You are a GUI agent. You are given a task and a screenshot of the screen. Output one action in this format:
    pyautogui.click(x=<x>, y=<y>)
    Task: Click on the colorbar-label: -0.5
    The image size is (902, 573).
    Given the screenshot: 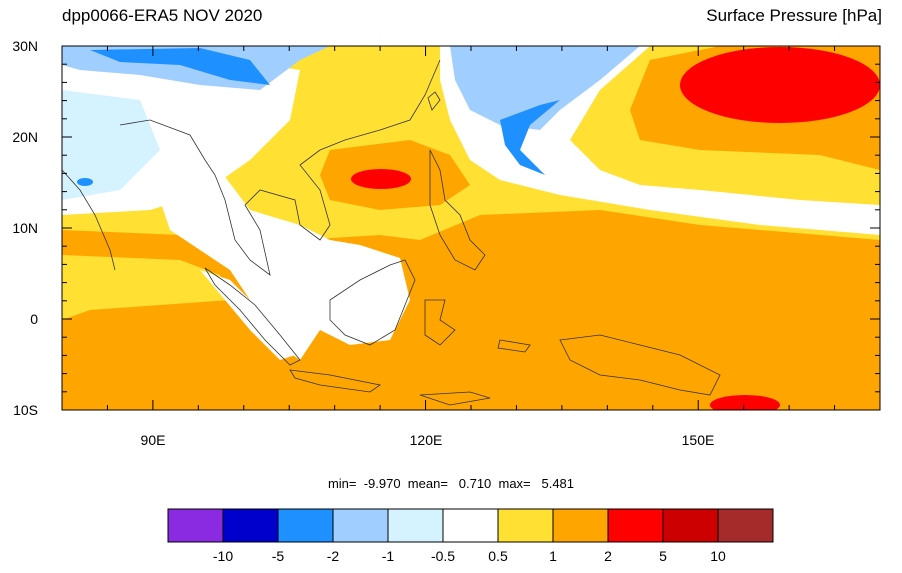 What is the action you would take?
    pyautogui.click(x=443, y=556)
    